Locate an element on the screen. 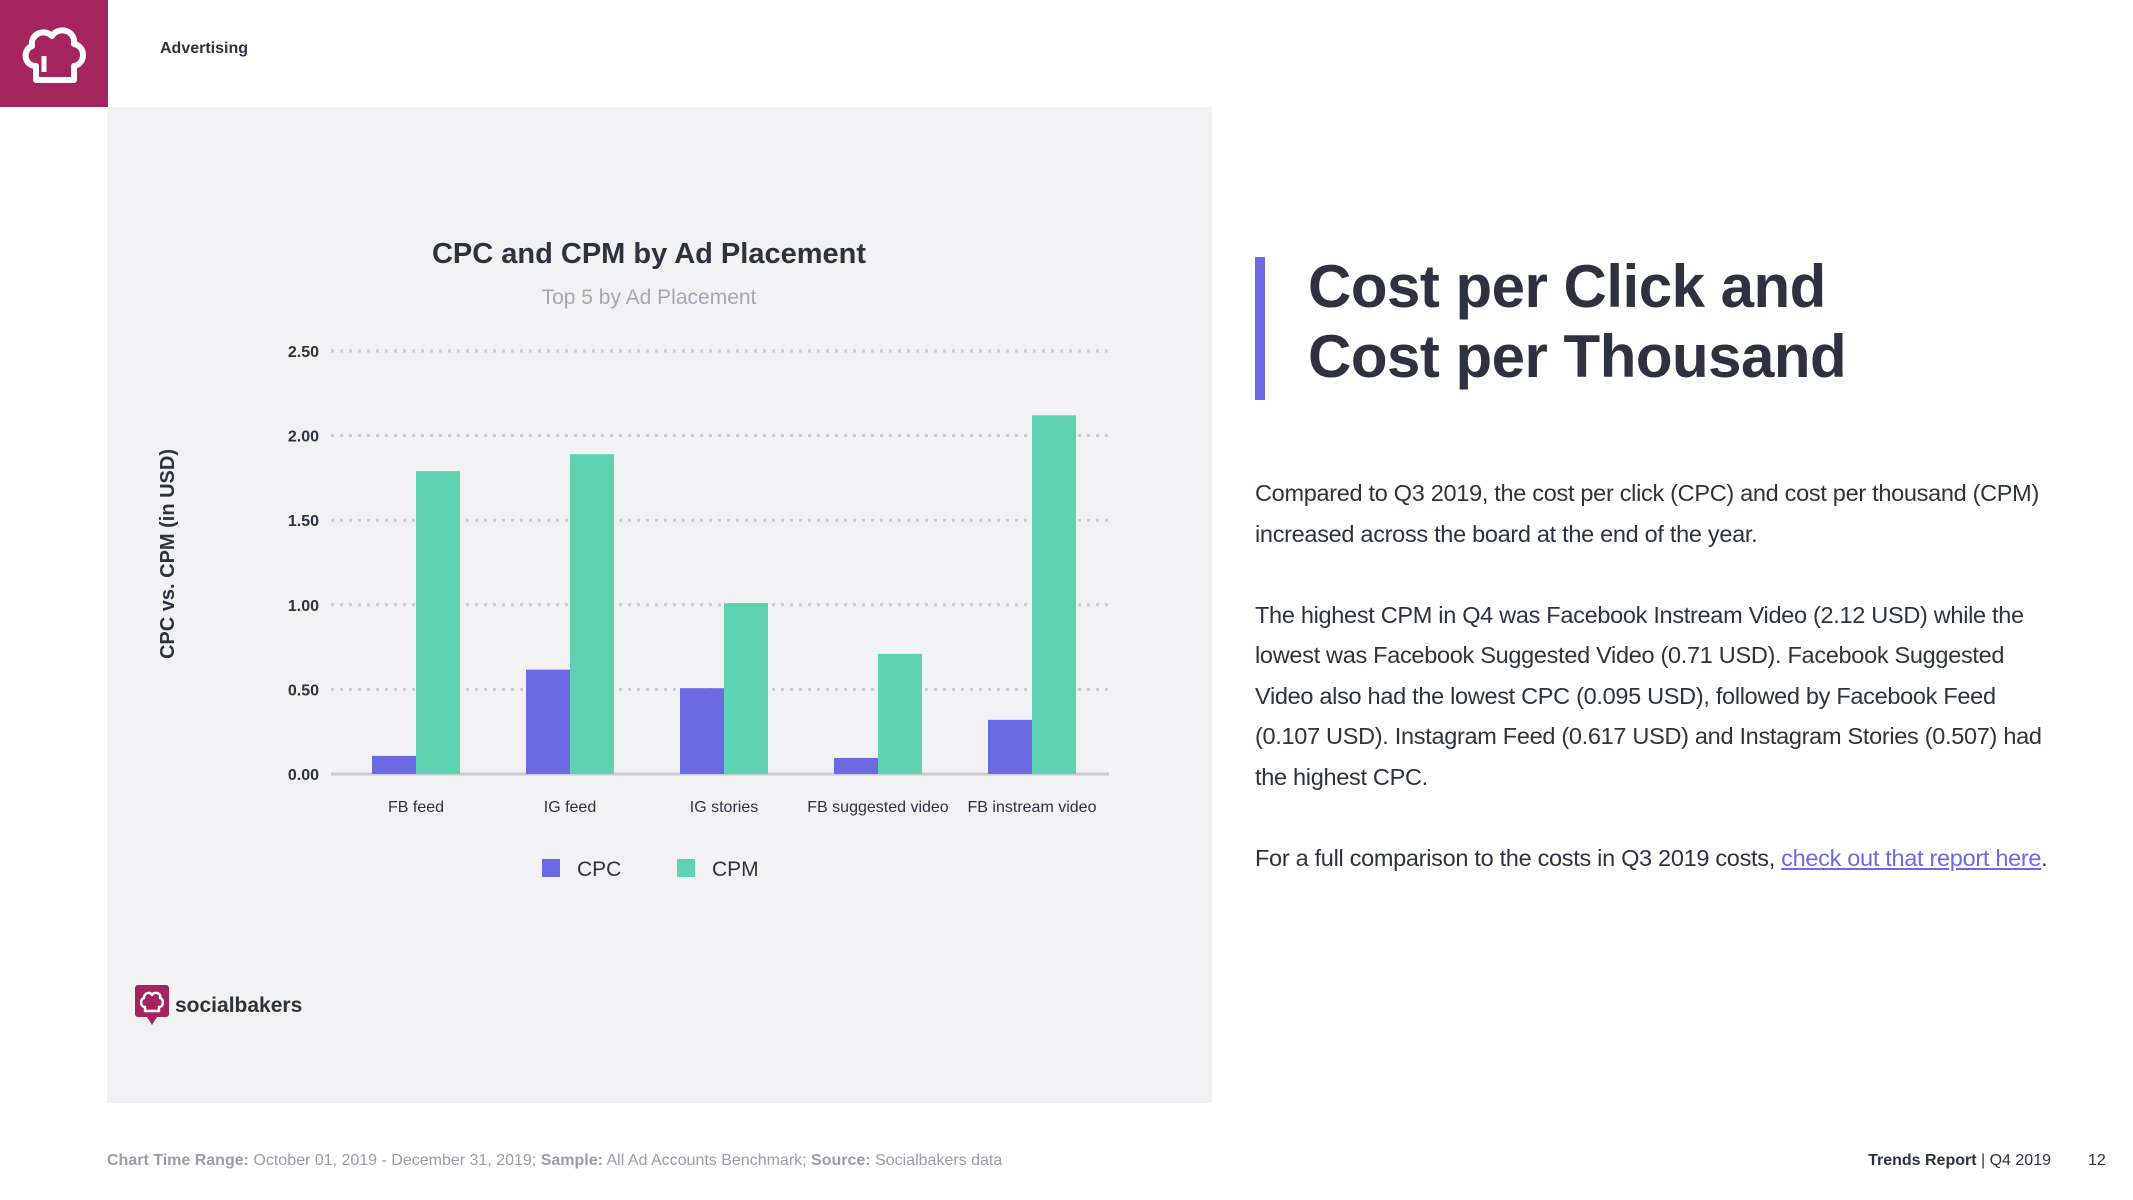 This screenshot has width=2133, height=1200. brand-logo is located at coordinates (54, 53).